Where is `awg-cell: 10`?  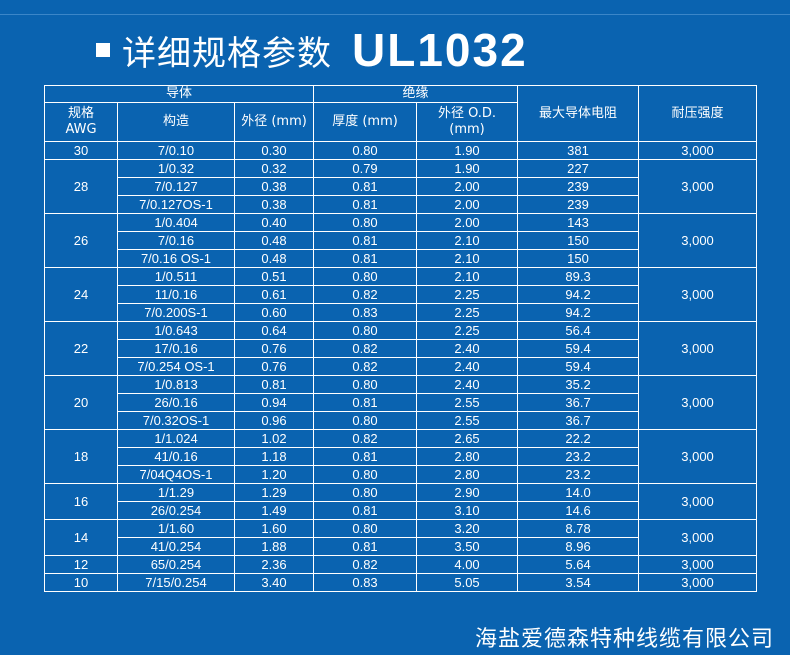
awg-cell: 10 is located at coordinates (81, 582).